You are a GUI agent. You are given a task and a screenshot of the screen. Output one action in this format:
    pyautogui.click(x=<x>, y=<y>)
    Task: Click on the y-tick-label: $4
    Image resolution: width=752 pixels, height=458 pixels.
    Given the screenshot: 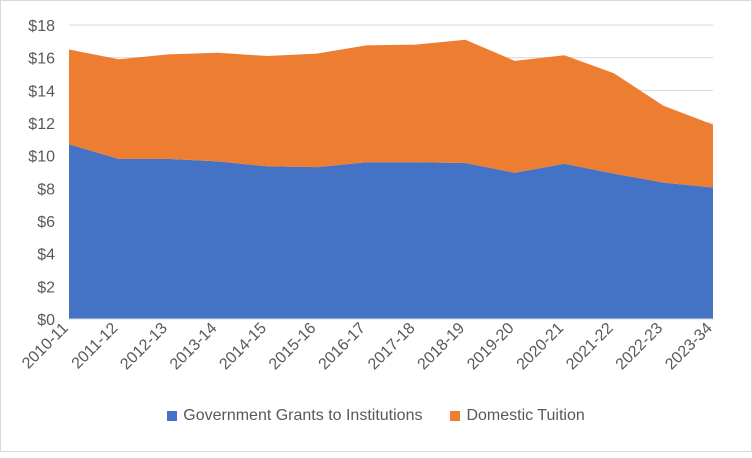 What is the action you would take?
    pyautogui.click(x=46, y=255)
    